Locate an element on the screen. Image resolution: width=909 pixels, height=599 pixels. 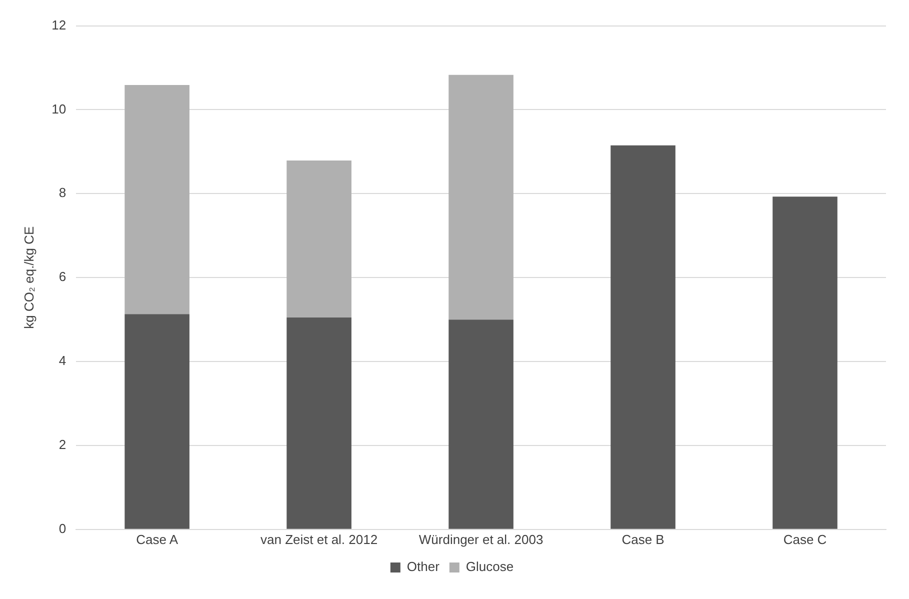
y-tick-label: 12 is located at coordinates (59, 24).